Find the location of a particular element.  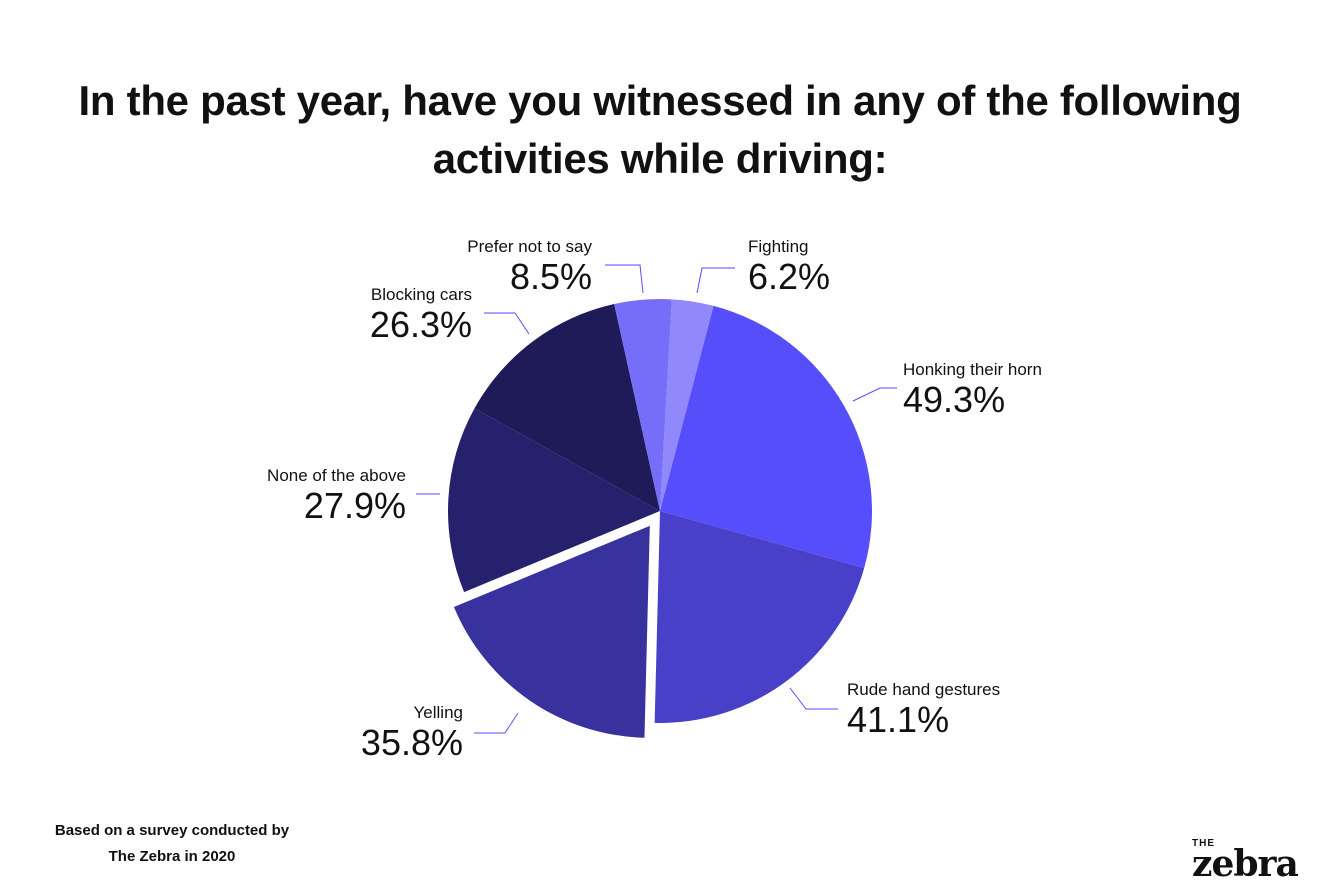

pie-slice-honking-their-horn is located at coordinates (766, 437).